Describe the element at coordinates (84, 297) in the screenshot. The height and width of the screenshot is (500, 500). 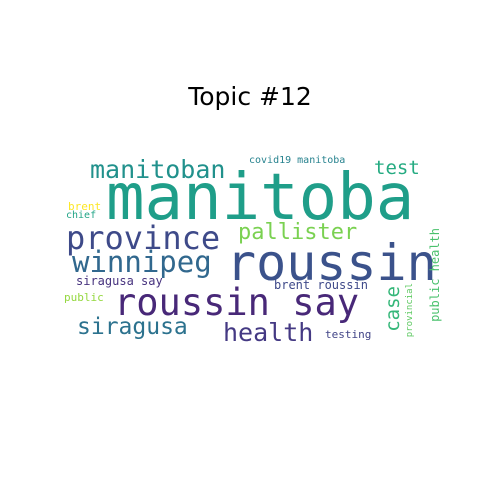
I see `word-public: public` at that location.